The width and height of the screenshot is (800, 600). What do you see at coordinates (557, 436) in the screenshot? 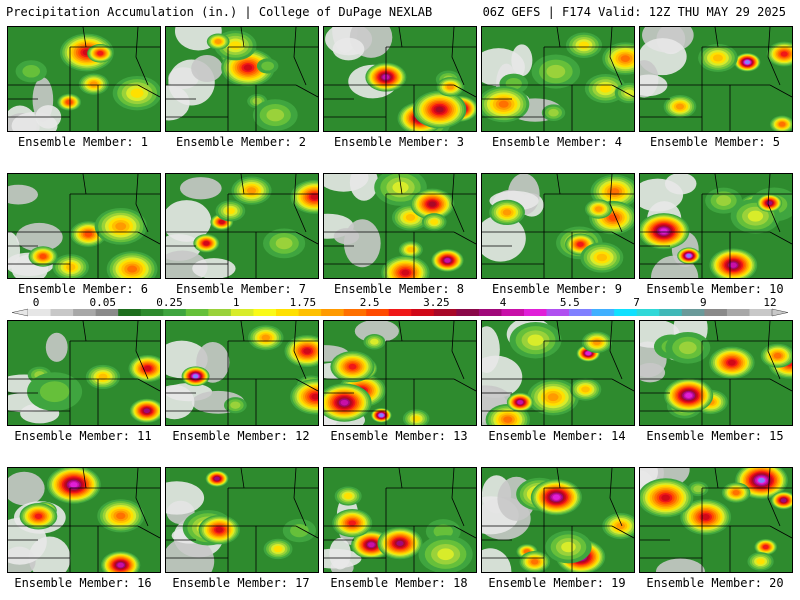
I see `ensemble-member-label: Ensemble Member: 14` at bounding box center [557, 436].